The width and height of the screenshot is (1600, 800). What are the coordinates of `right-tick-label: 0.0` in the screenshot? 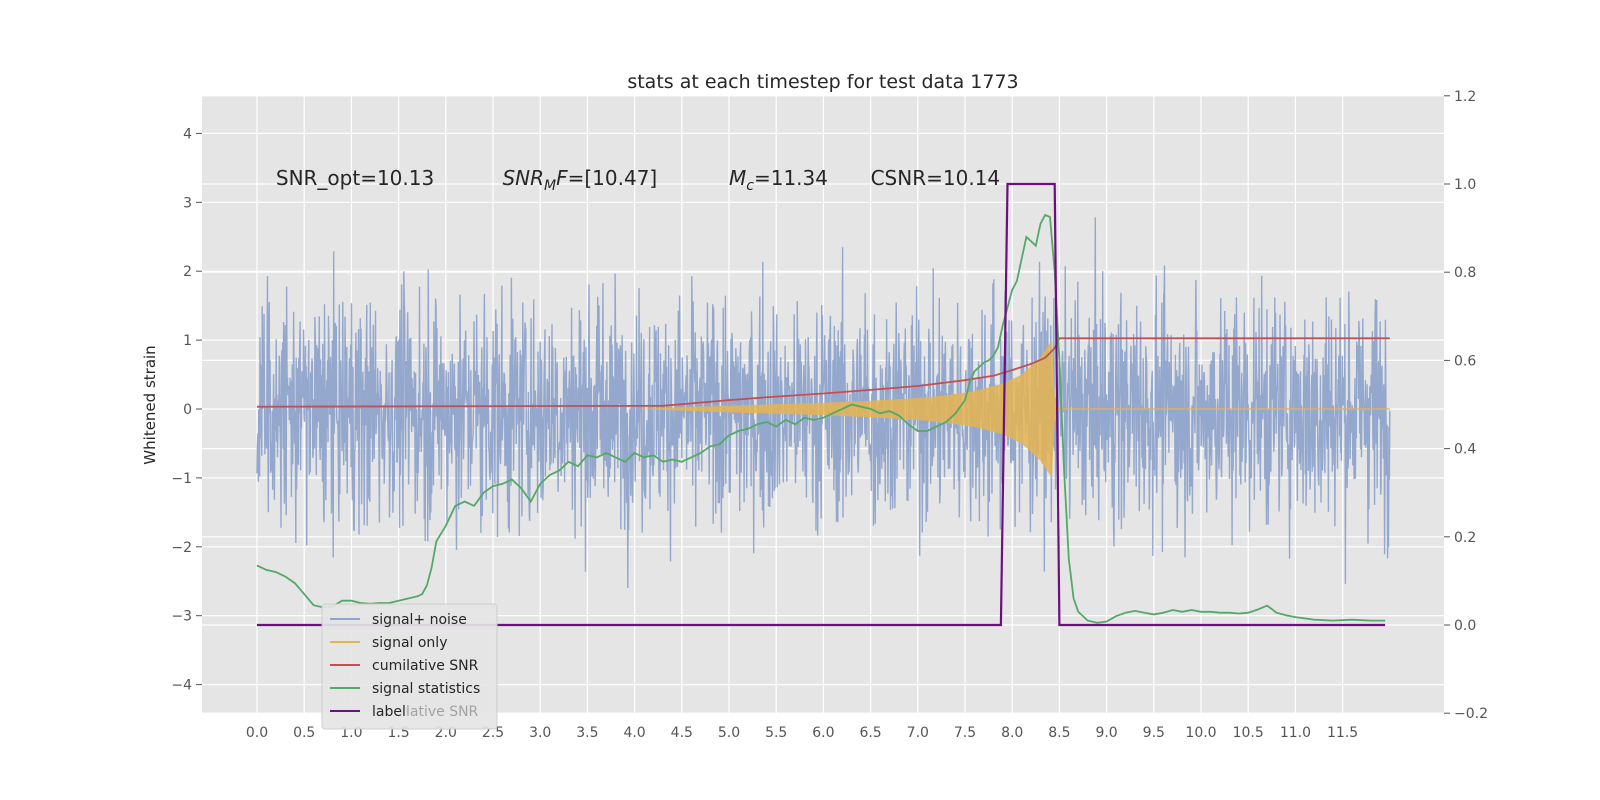 It's located at (1465, 626).